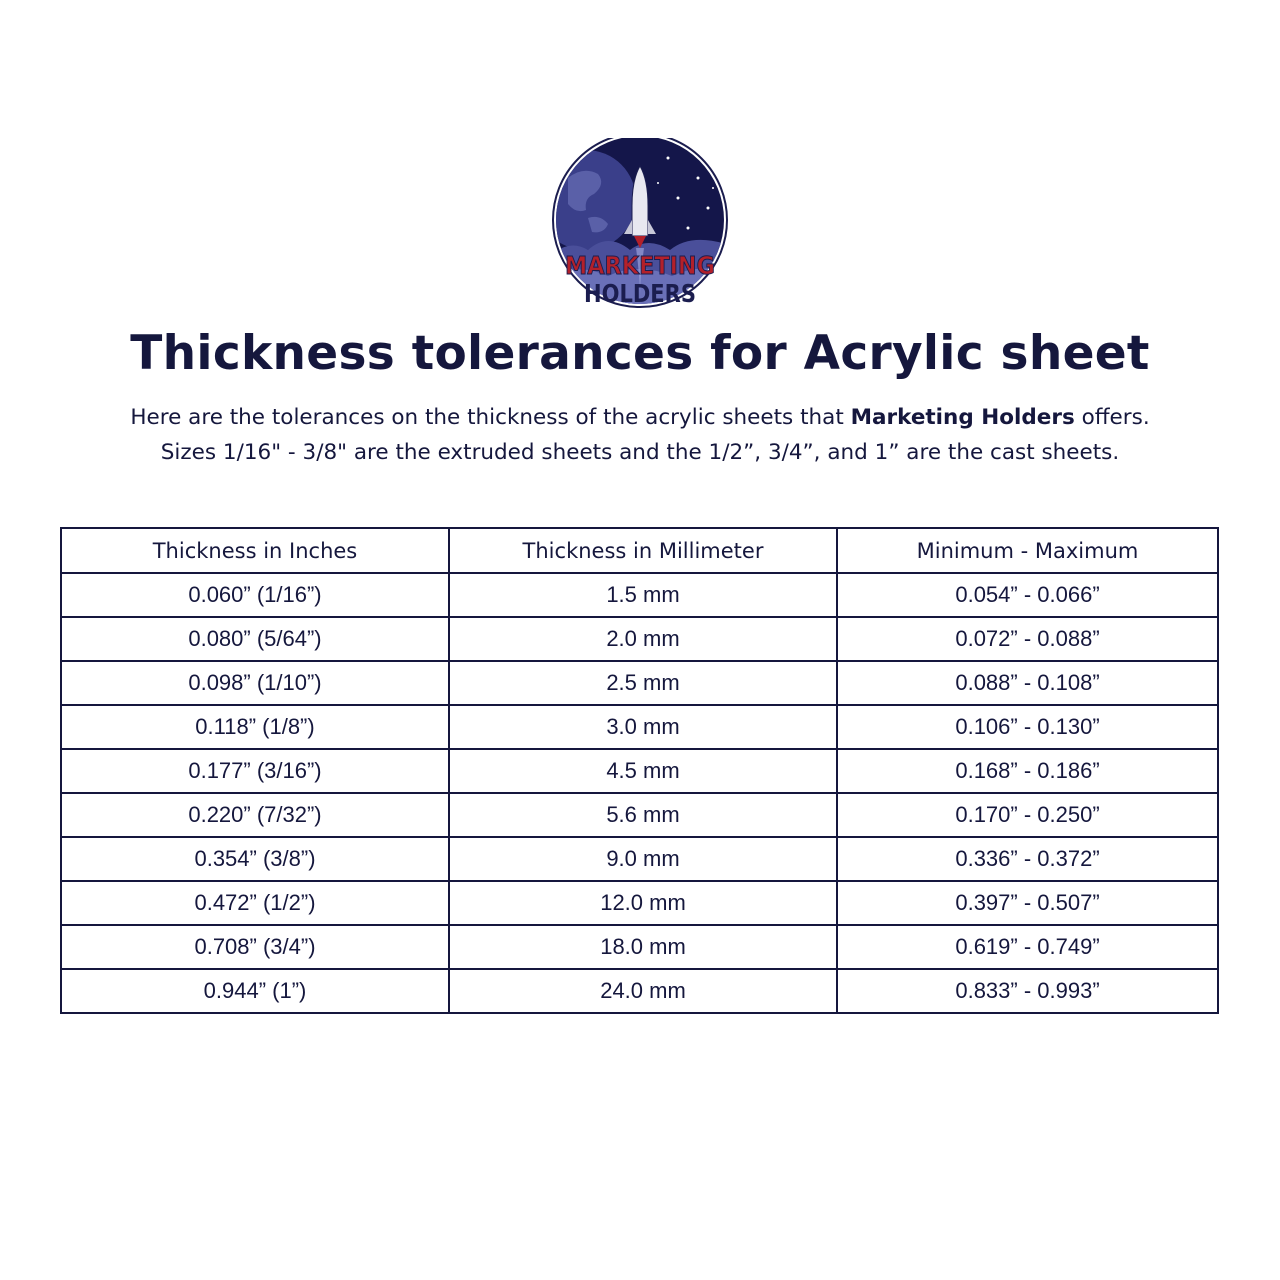 This screenshot has width=1280, height=1280. I want to click on table-row: 0.118” (1/8”) 3.0 mm 0.106” - 0.130”, so click(639, 727).